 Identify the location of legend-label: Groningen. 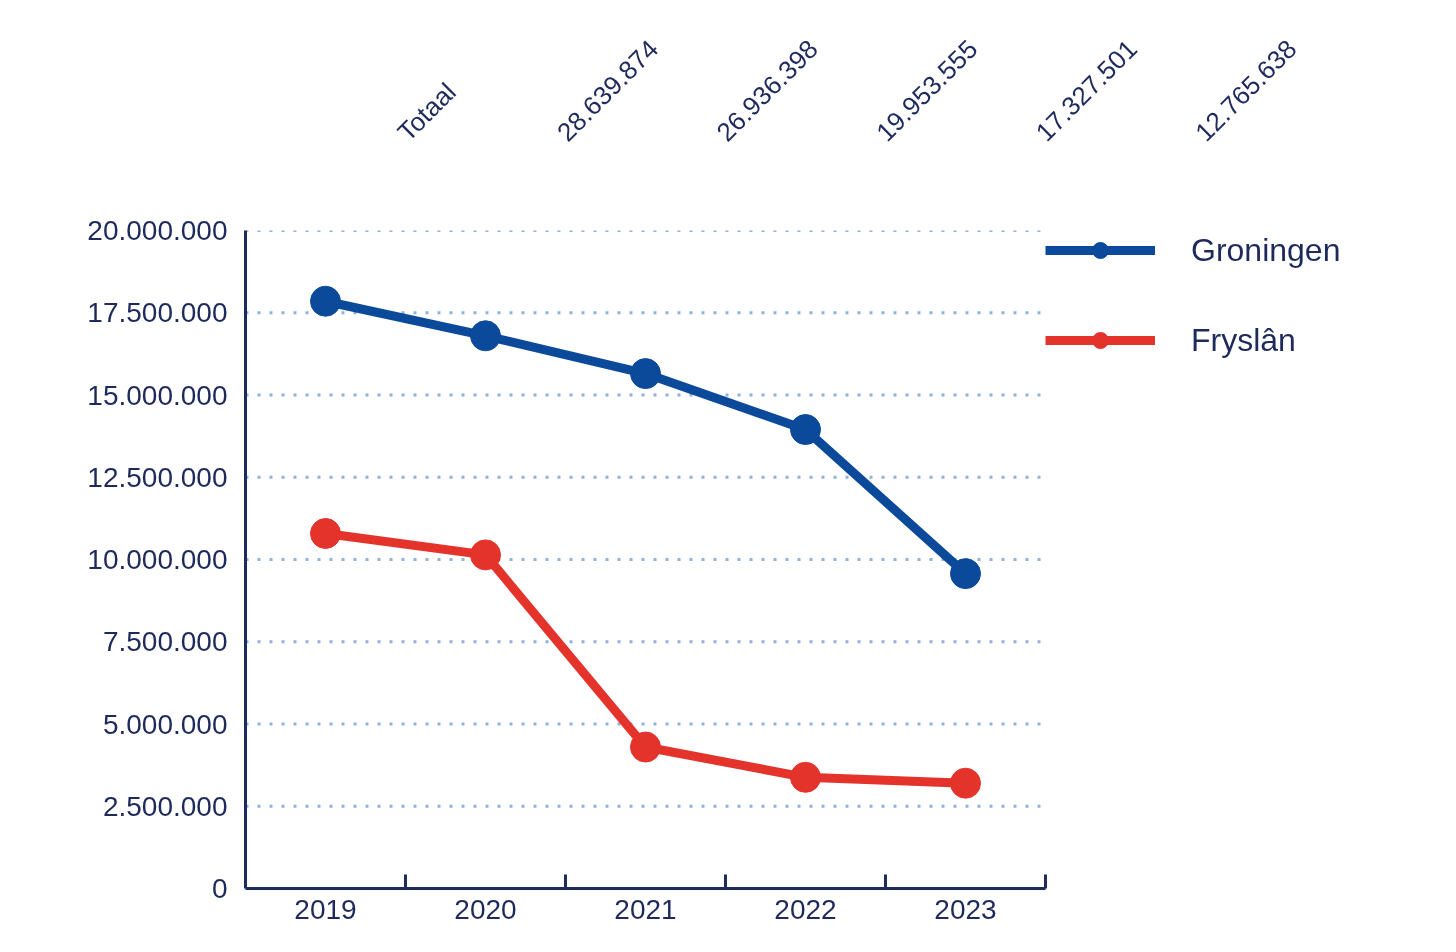
(1266, 250).